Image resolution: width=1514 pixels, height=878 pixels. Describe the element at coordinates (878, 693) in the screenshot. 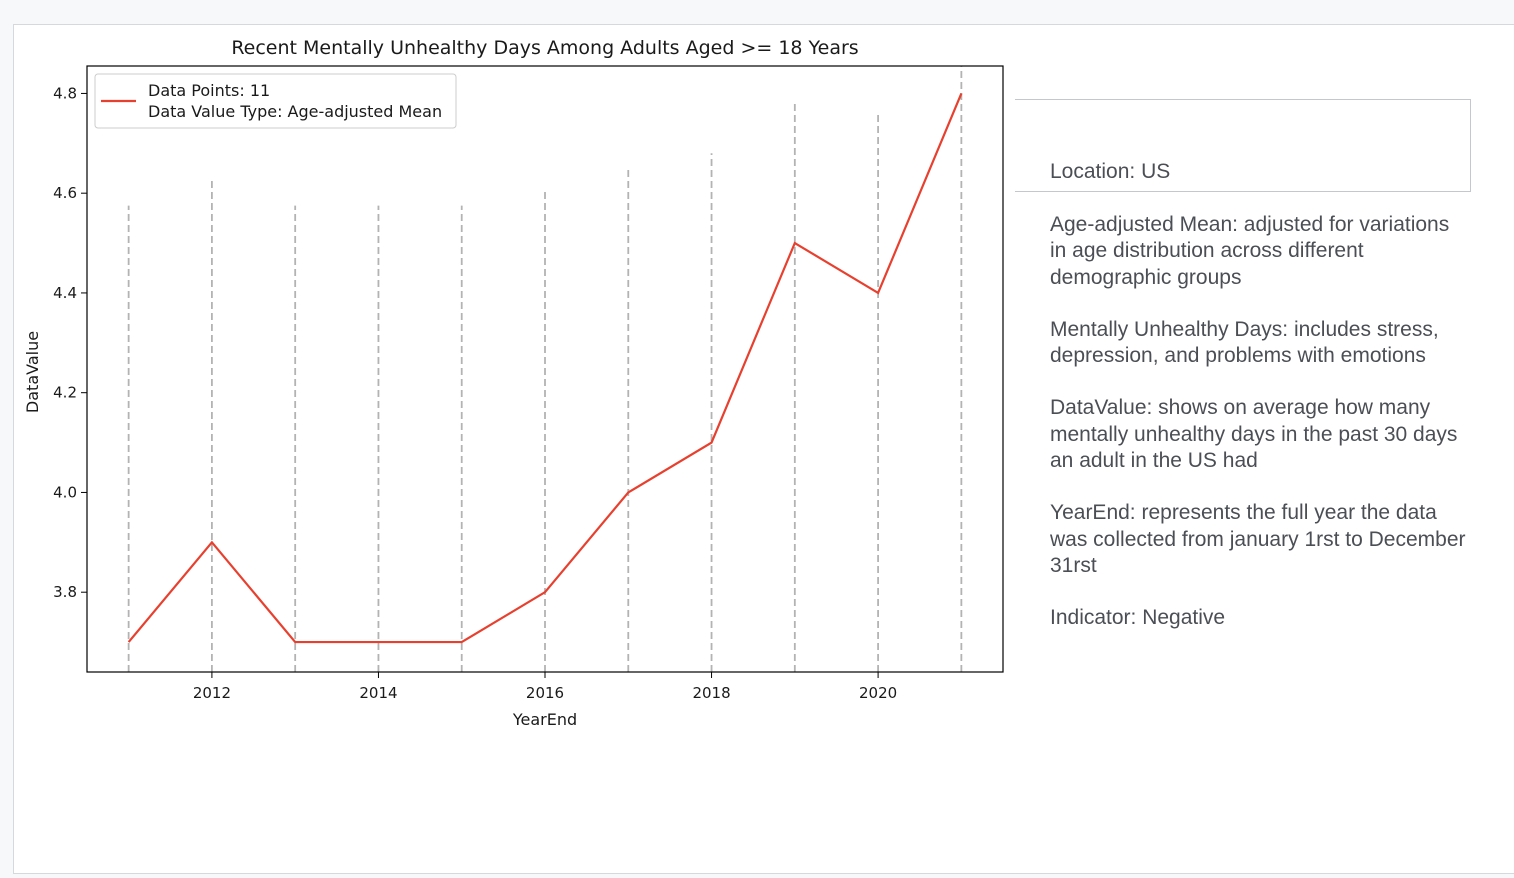

I see `x-tick-label: 2020` at that location.